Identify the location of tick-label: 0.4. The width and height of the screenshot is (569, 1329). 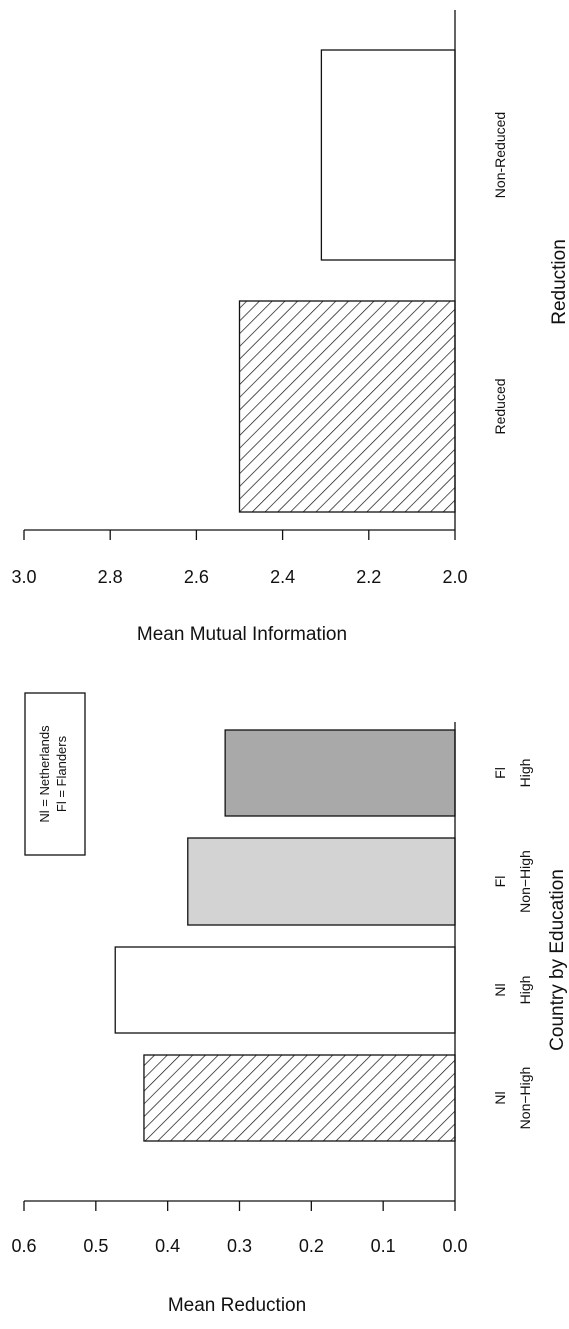
(167, 1246).